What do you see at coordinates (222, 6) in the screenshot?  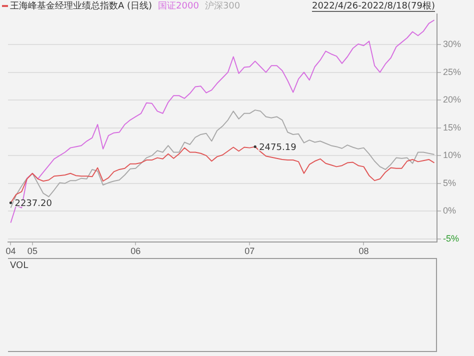 I see `text: 沪深300` at bounding box center [222, 6].